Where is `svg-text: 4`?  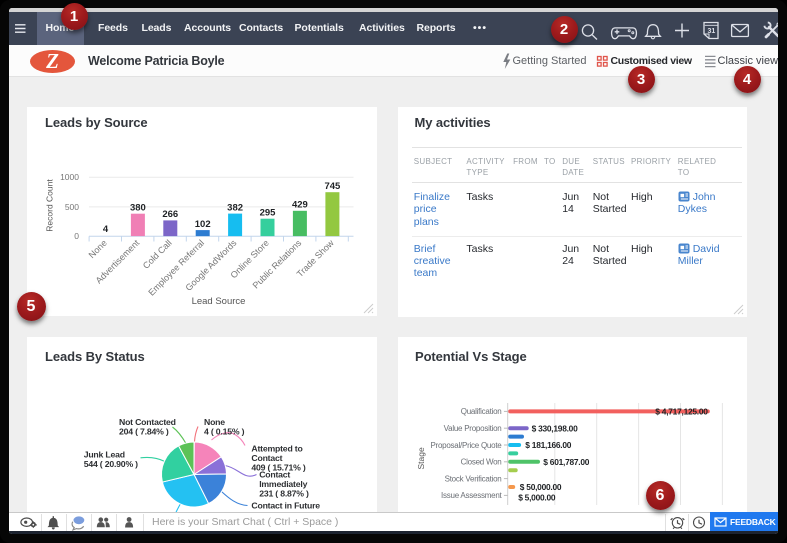
svg-text: 4 is located at coordinates (105, 228).